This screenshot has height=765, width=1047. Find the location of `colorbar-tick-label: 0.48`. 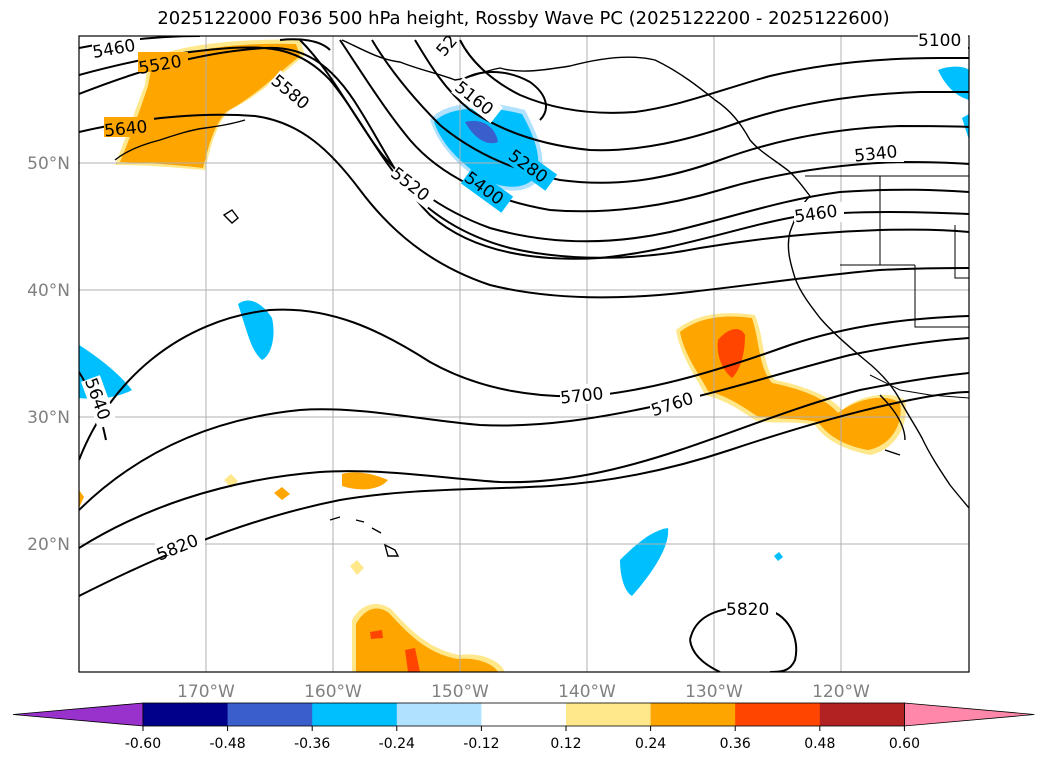

colorbar-tick-label: 0.48 is located at coordinates (819, 744).